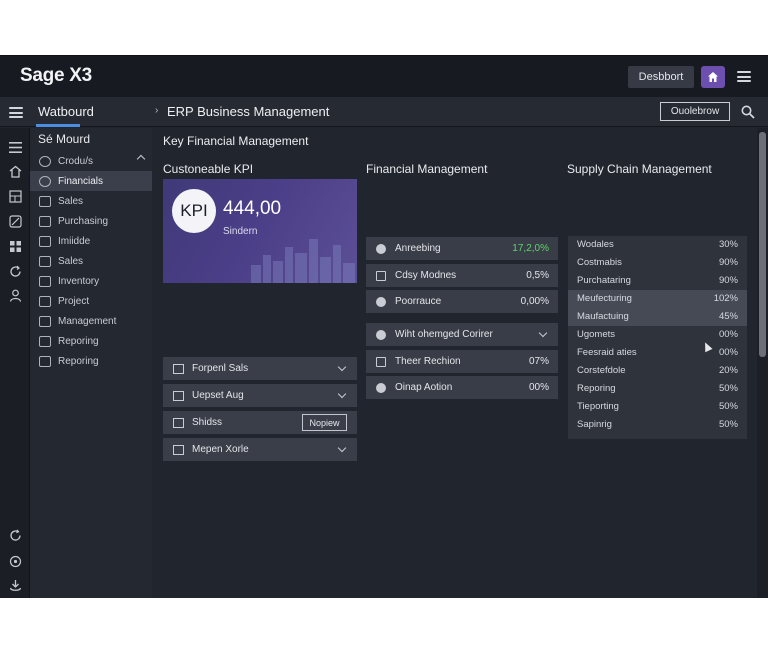 This screenshot has width=768, height=653. What do you see at coordinates (91, 241) in the screenshot?
I see `sidebar-item-inside: Imiidde` at bounding box center [91, 241].